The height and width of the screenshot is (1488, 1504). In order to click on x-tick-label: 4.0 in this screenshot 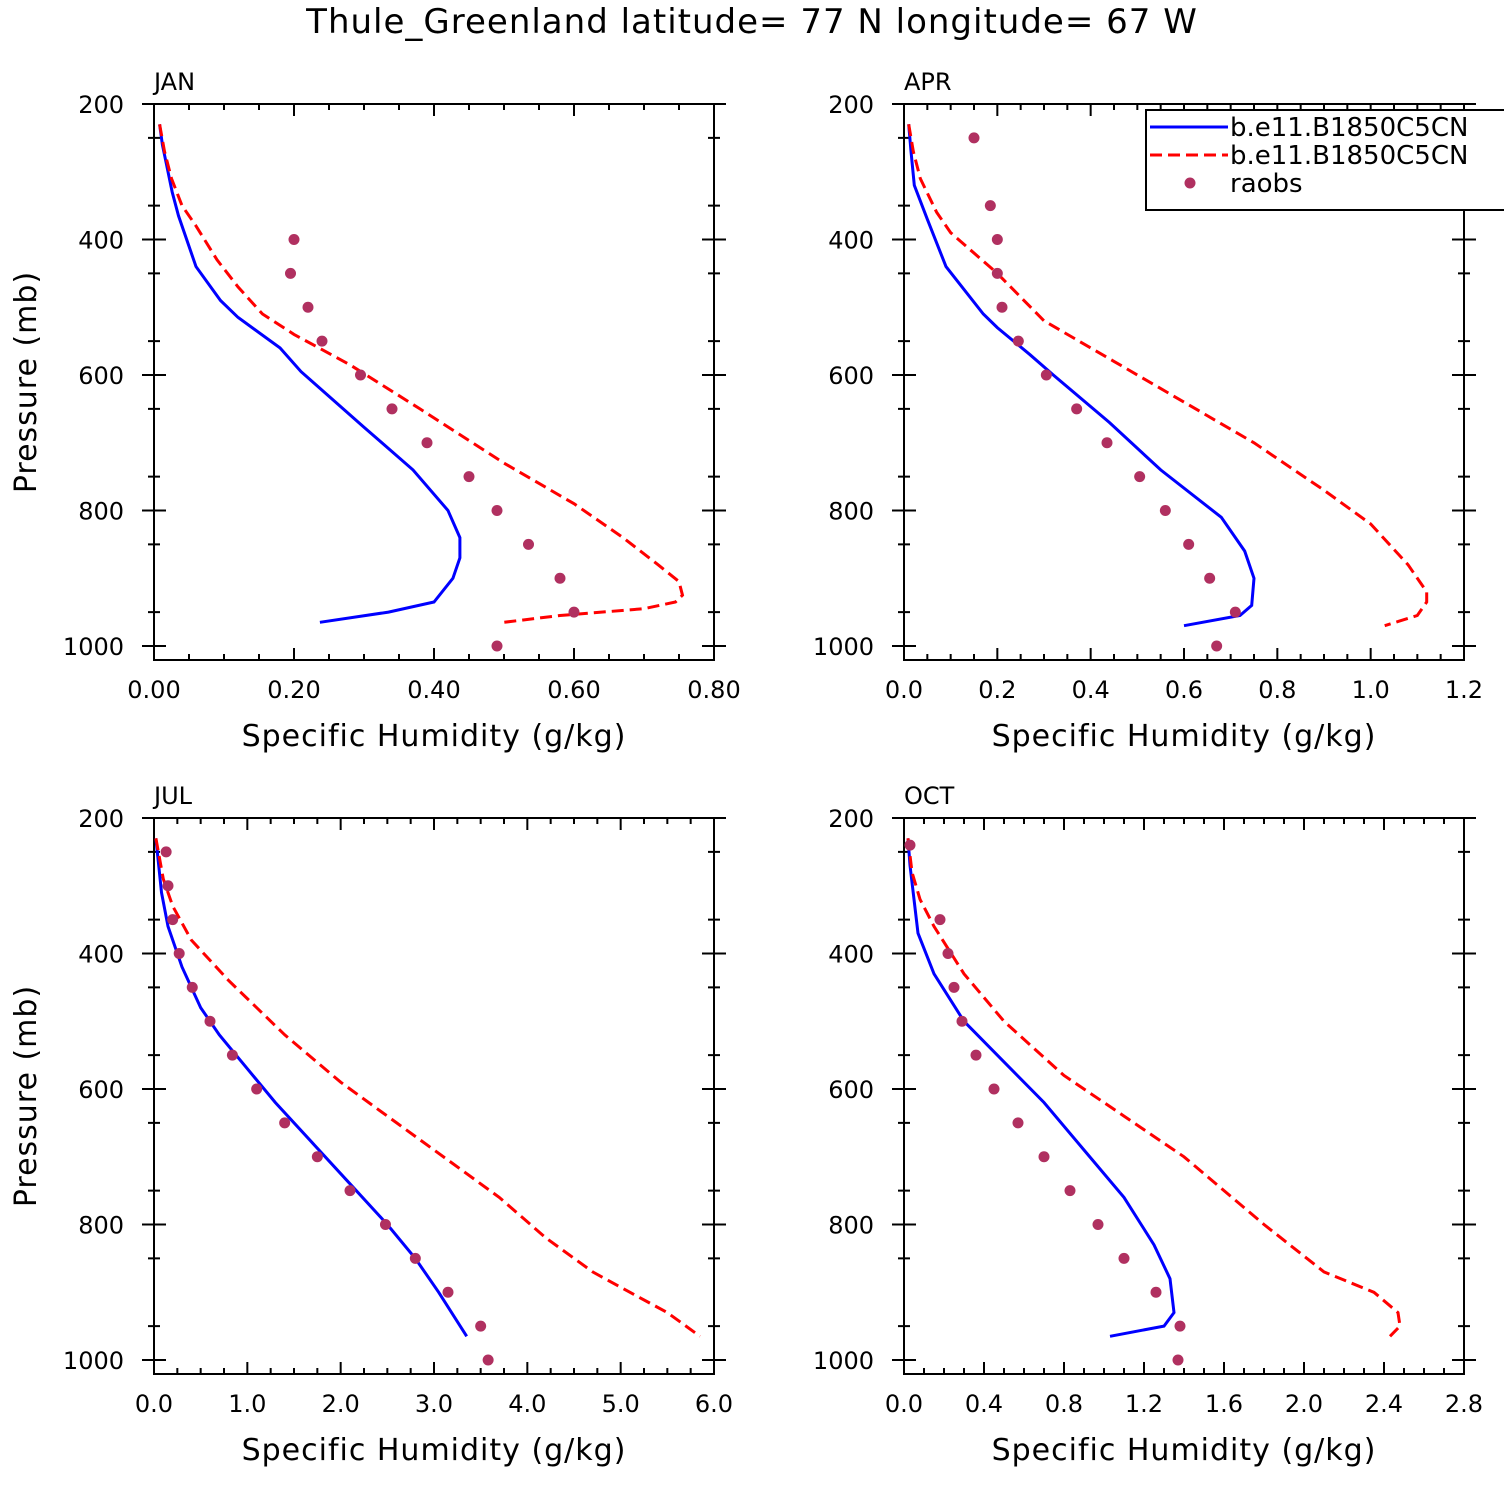, I will do `click(527, 1404)`.